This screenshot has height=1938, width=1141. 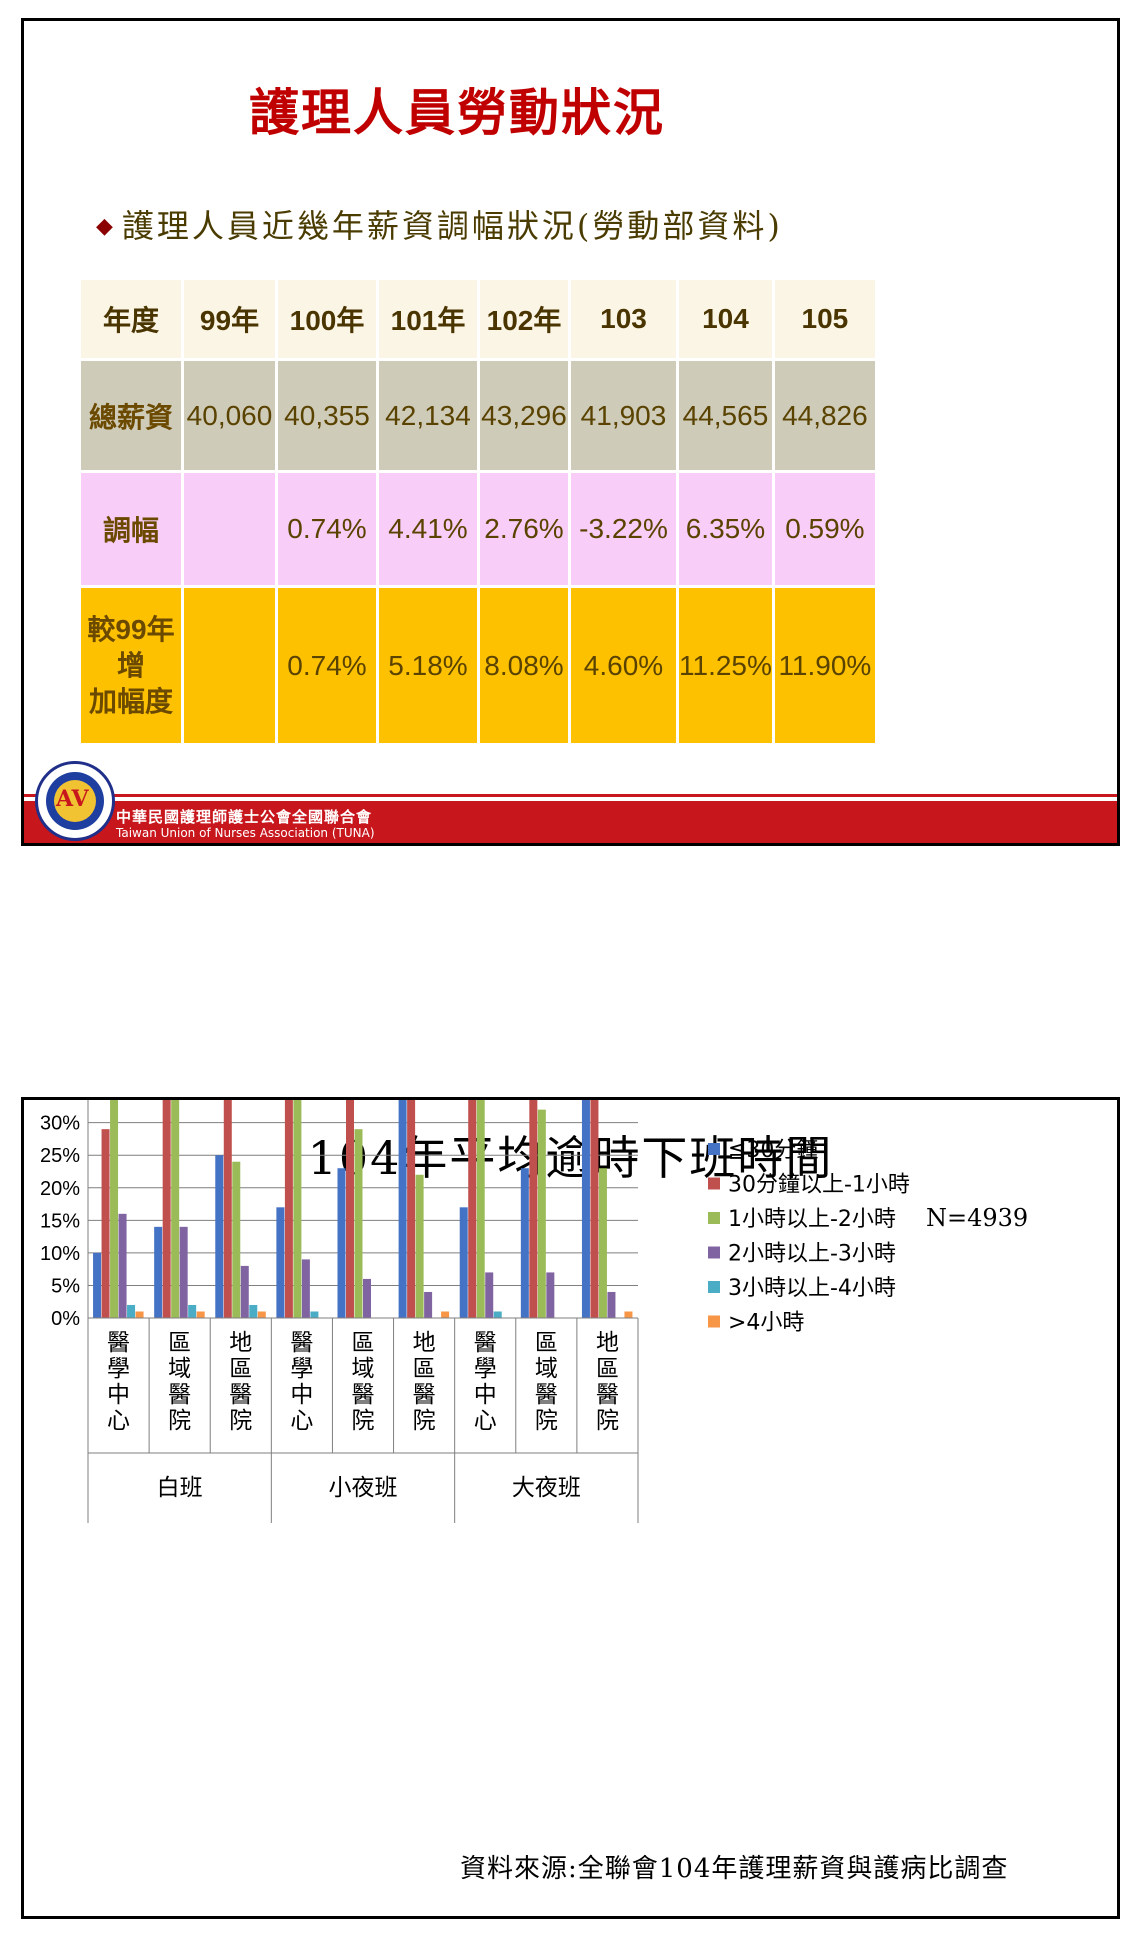 I want to click on group-label: 小夜班, so click(x=363, y=1488).